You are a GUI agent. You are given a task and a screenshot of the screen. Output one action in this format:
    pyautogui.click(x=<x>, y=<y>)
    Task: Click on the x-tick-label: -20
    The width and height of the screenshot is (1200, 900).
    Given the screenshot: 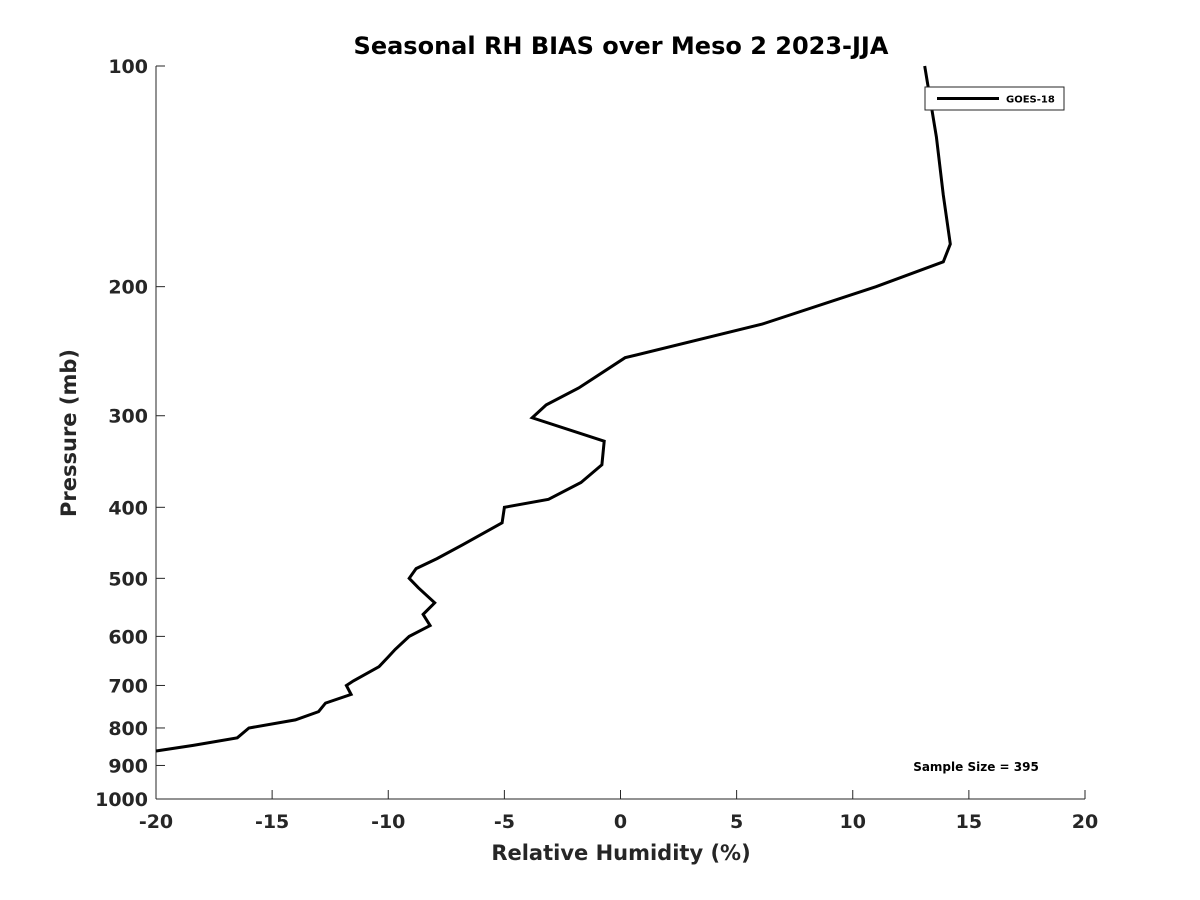 What is the action you would take?
    pyautogui.click(x=156, y=822)
    